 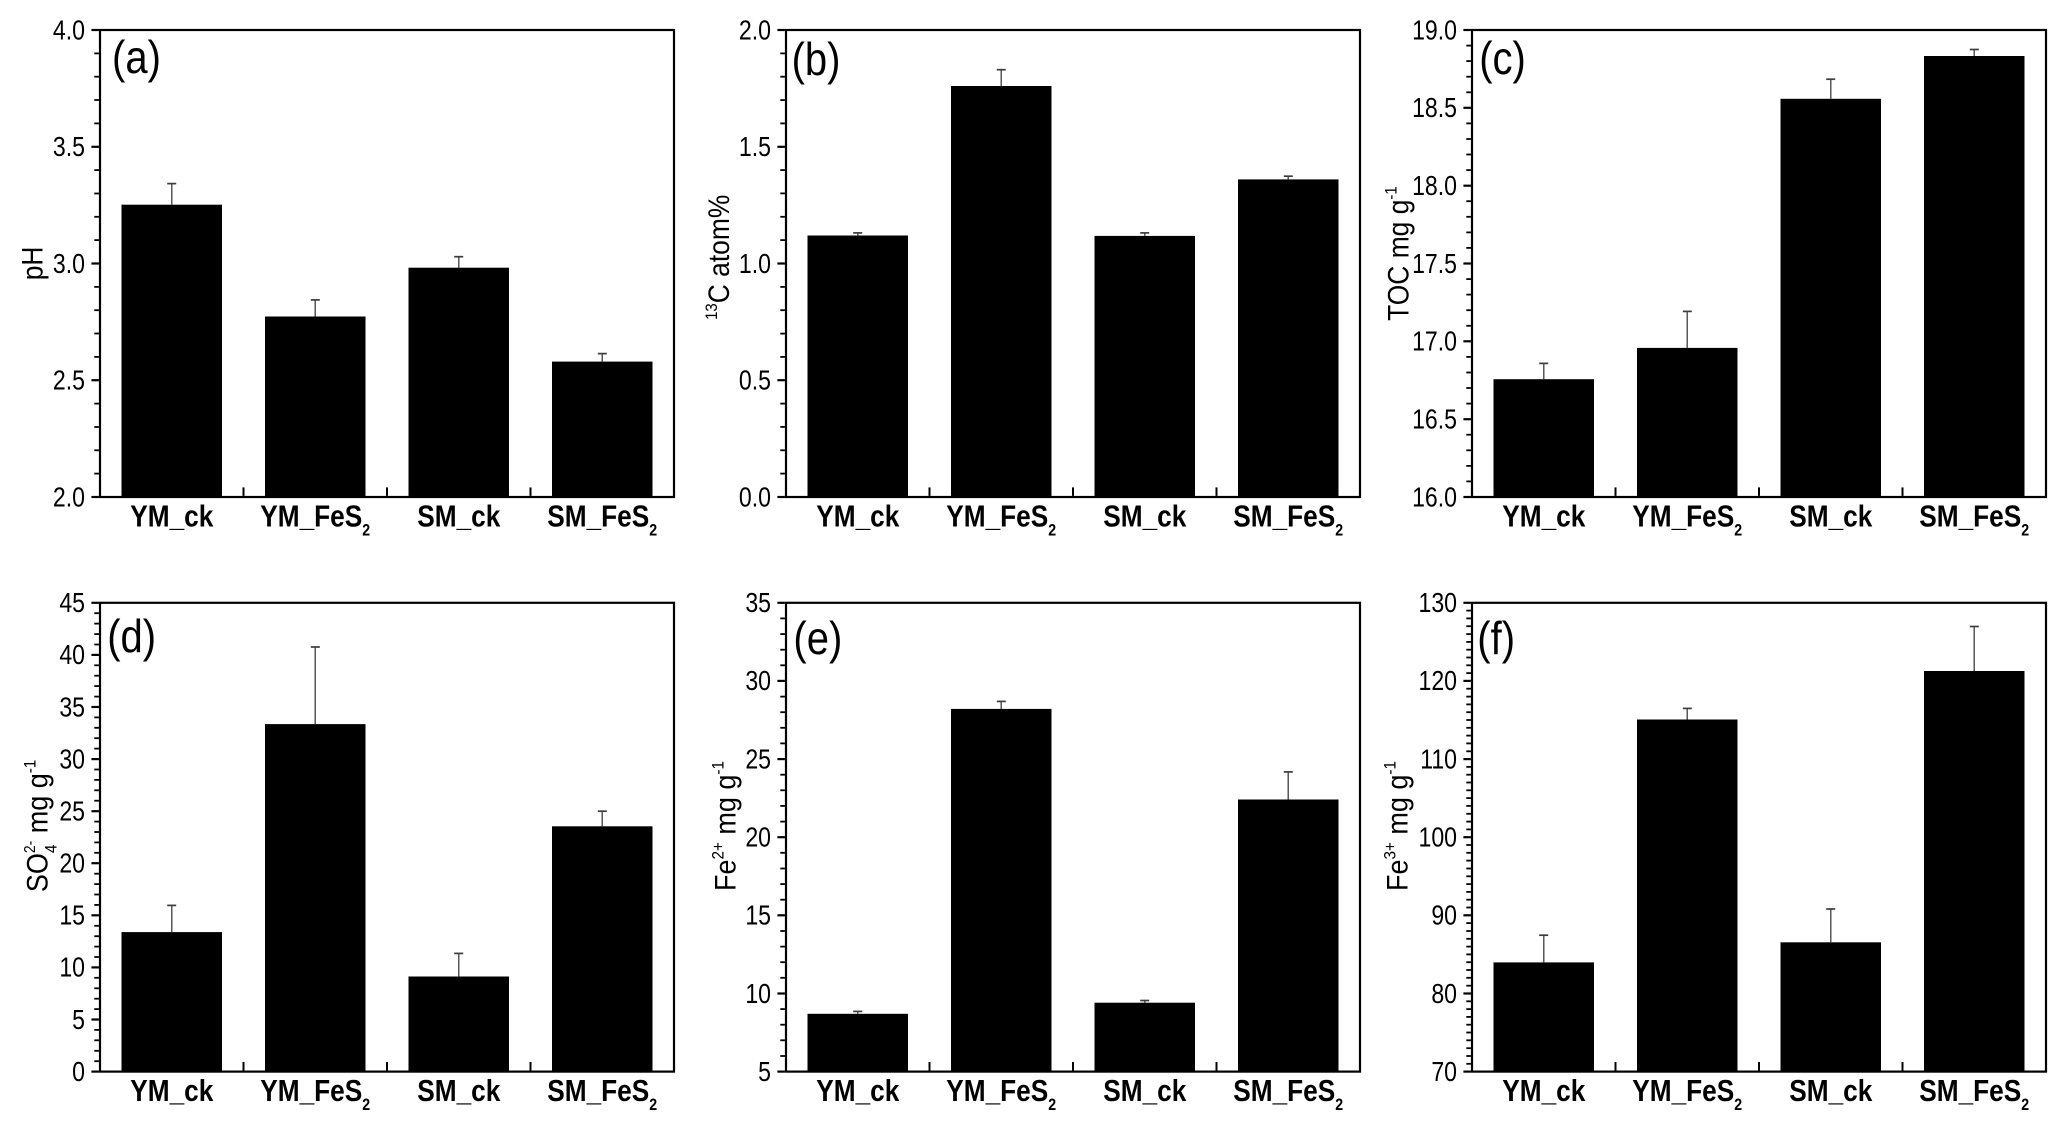 What do you see at coordinates (1434, 108) in the screenshot?
I see `svg-text: 18.5` at bounding box center [1434, 108].